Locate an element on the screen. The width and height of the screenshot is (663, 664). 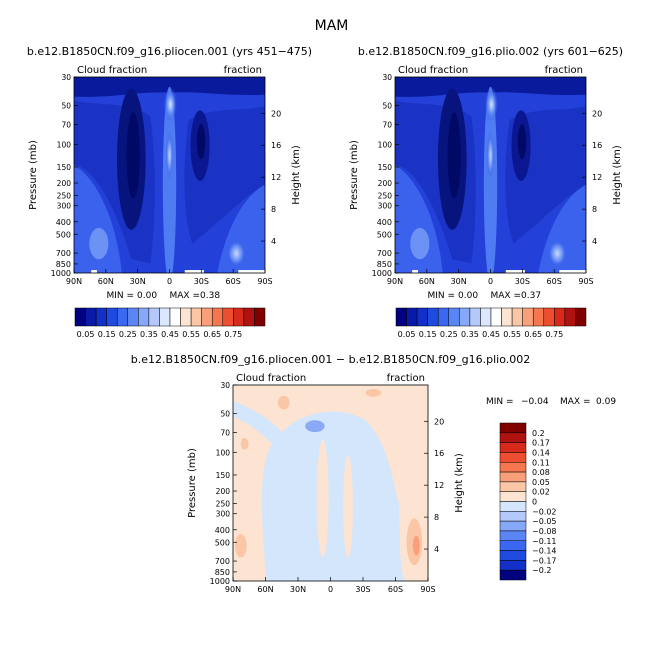
colorbar-label: −0.2 is located at coordinates (541, 570).